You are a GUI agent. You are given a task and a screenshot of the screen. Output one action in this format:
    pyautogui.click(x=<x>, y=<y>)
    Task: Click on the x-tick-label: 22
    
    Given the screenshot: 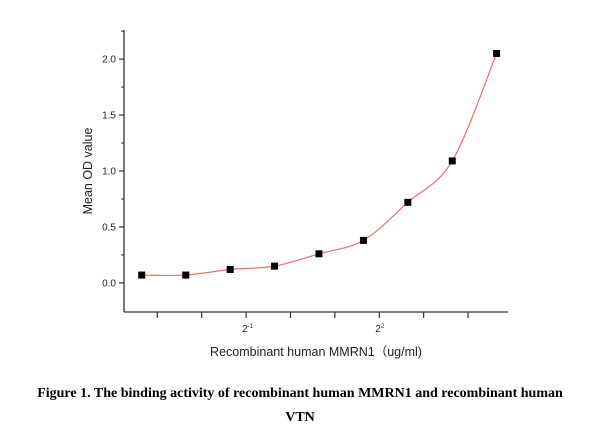 What is the action you would take?
    pyautogui.click(x=380, y=329)
    